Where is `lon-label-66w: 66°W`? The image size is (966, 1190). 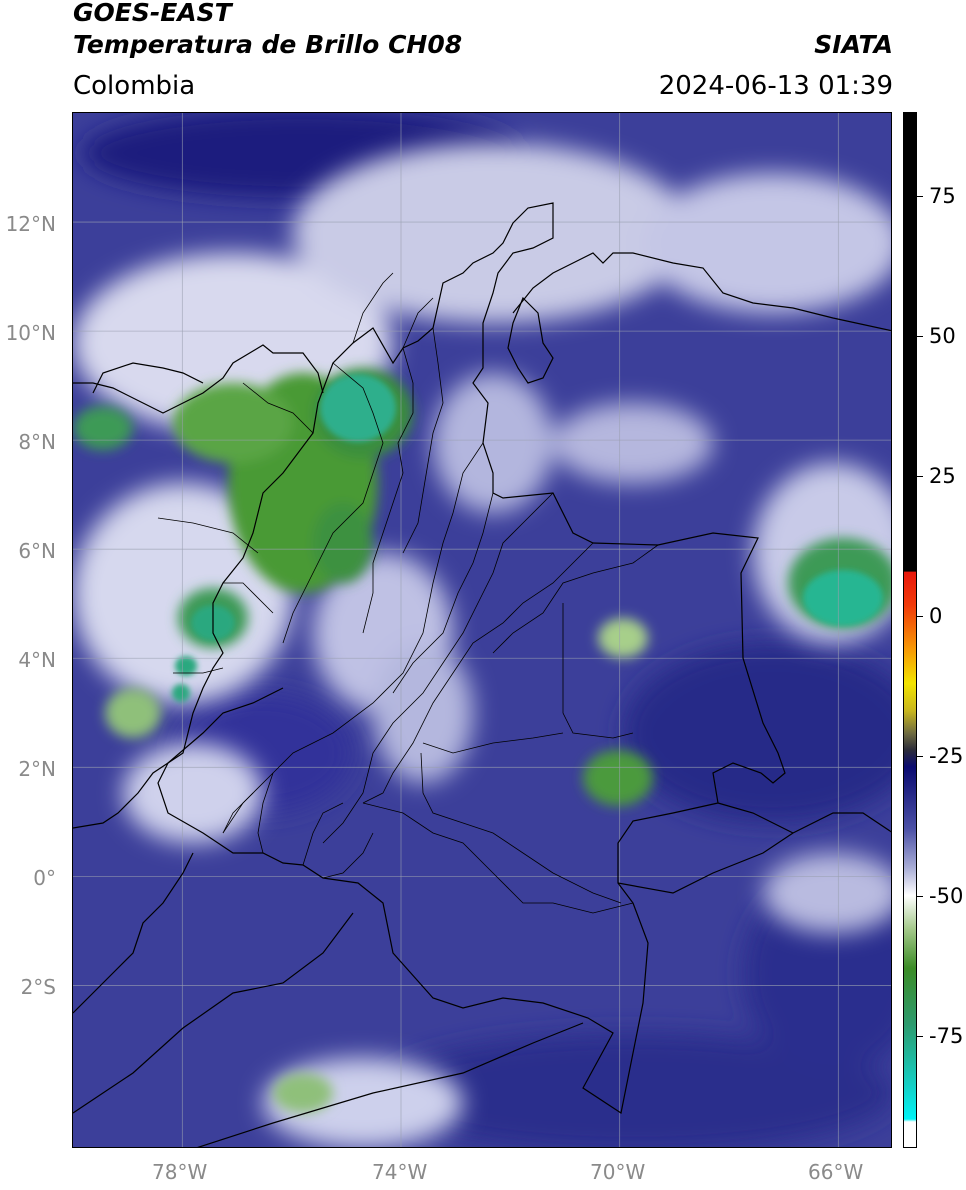 lon-label-66w: 66°W is located at coordinates (836, 1172).